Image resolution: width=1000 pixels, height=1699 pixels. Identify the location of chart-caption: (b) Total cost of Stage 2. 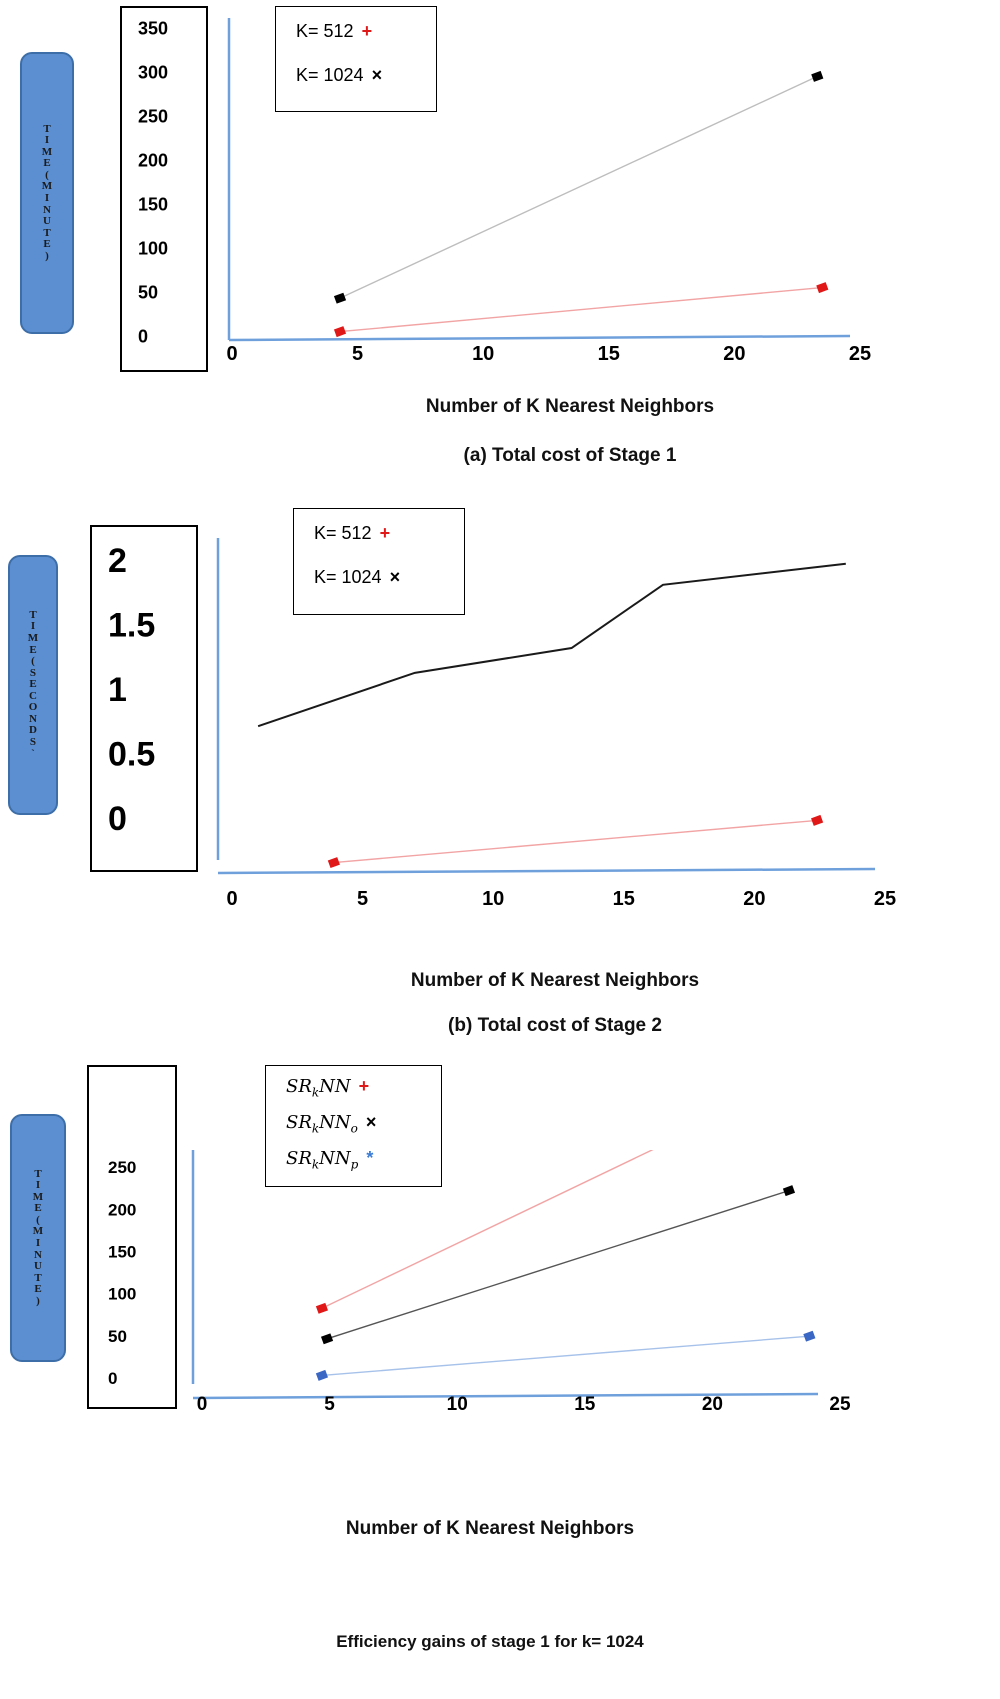
(555, 1025).